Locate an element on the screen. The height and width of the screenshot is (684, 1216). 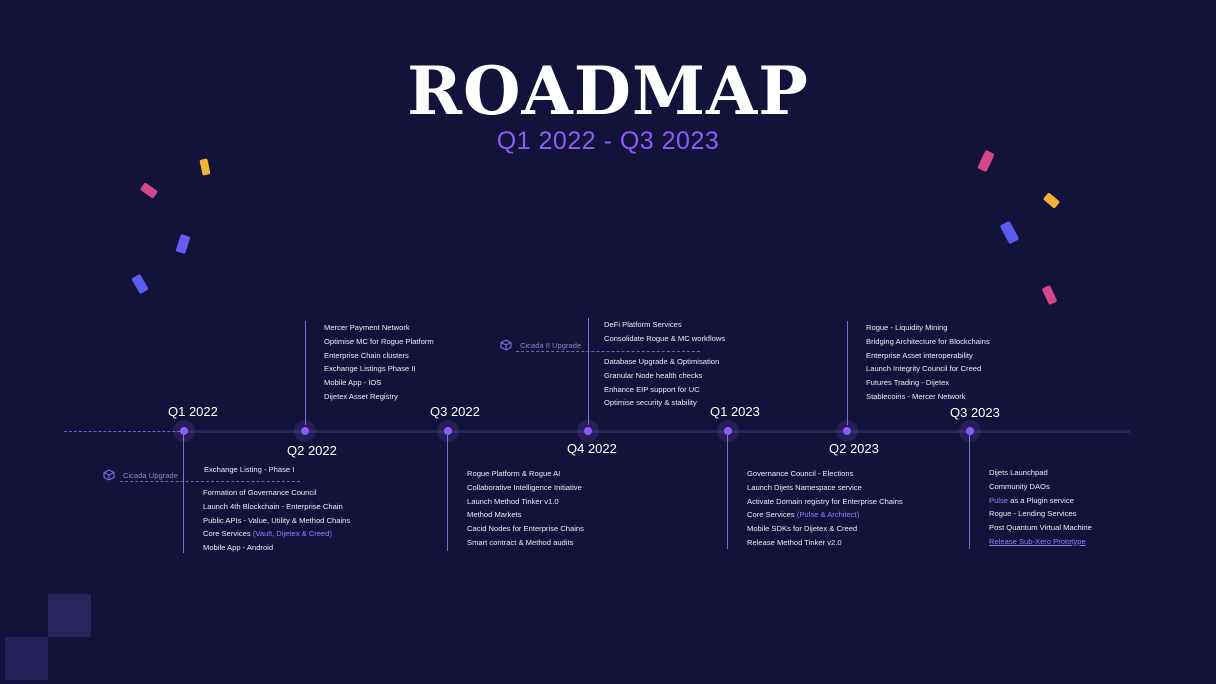
q1-upgrade-item: Exchange Listing - Phase I is located at coordinates (249, 470).